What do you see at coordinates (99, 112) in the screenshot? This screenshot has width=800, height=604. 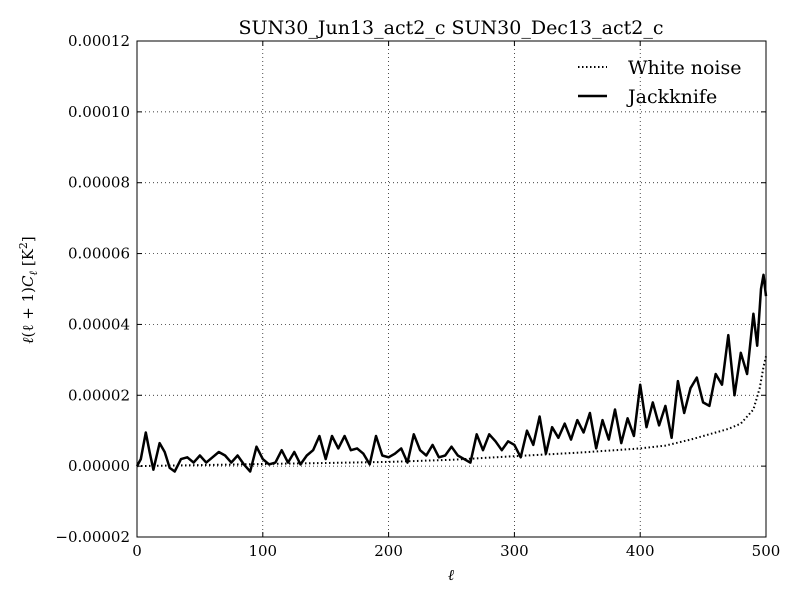 I see `y-tick-label: 0.00010` at bounding box center [99, 112].